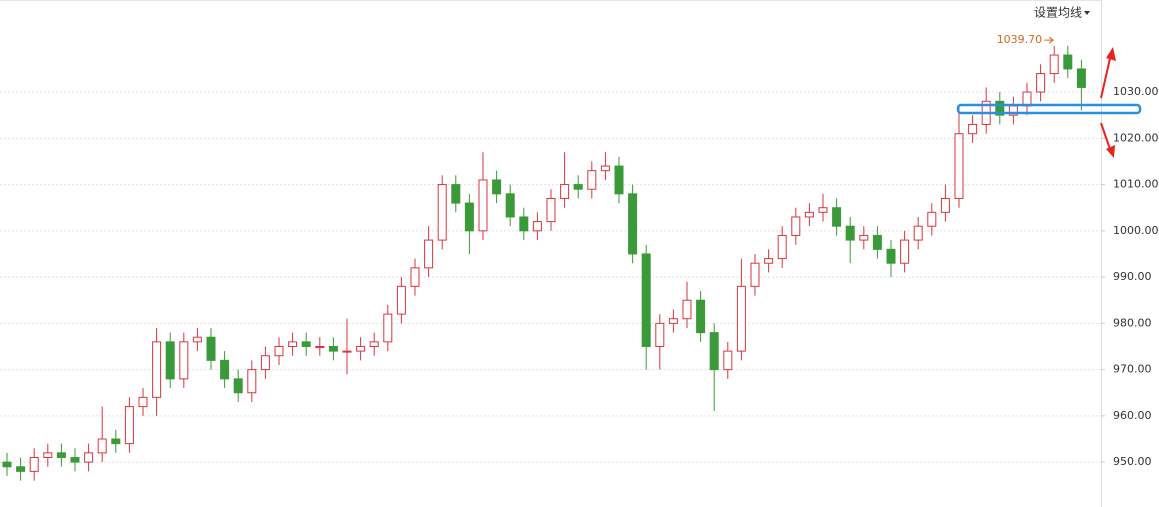 The height and width of the screenshot is (507, 1159). I want to click on y-tick-label: 950.00, so click(1132, 461).